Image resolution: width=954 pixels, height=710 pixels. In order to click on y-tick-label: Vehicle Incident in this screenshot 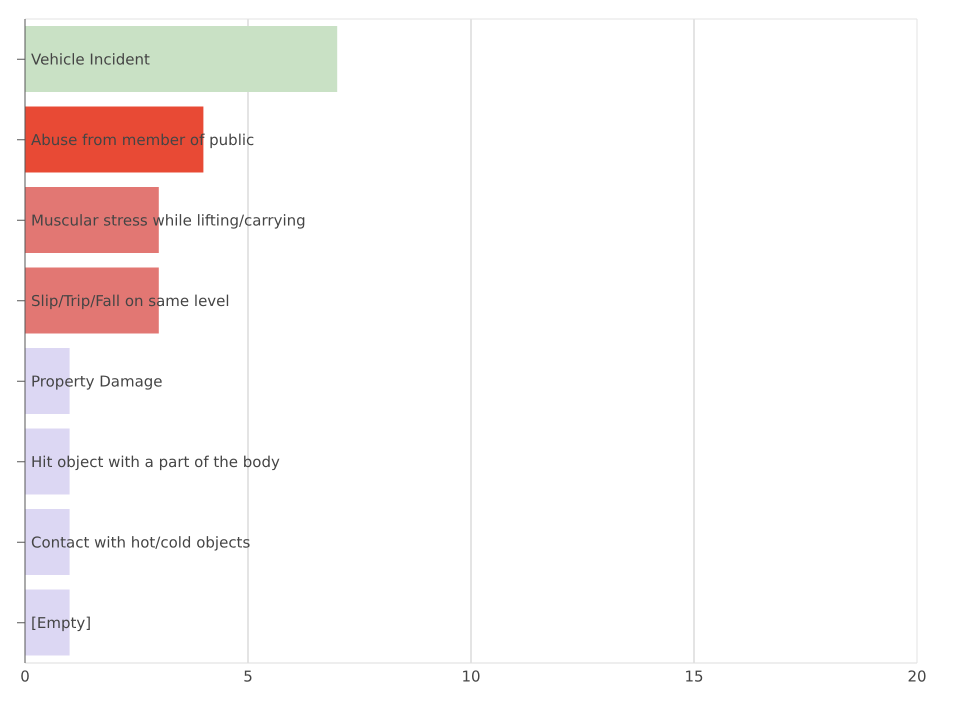, I will do `click(90, 59)`.